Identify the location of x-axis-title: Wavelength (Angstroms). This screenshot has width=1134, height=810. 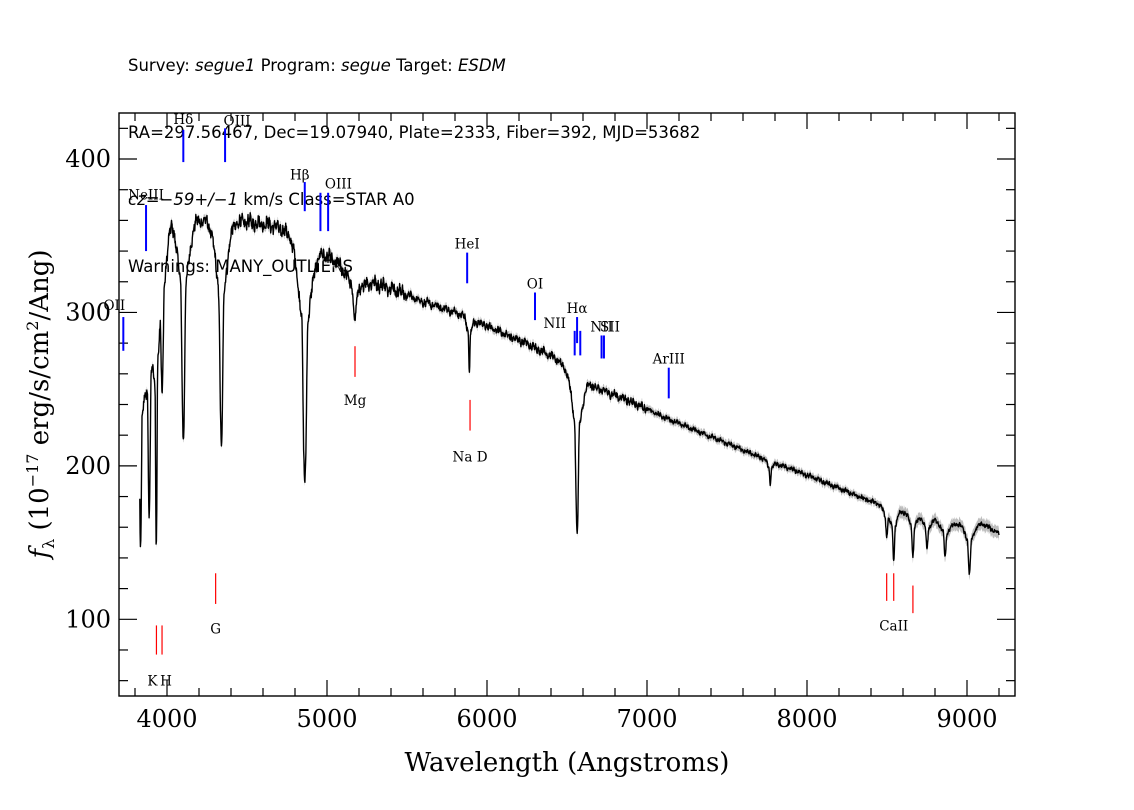
(567, 763).